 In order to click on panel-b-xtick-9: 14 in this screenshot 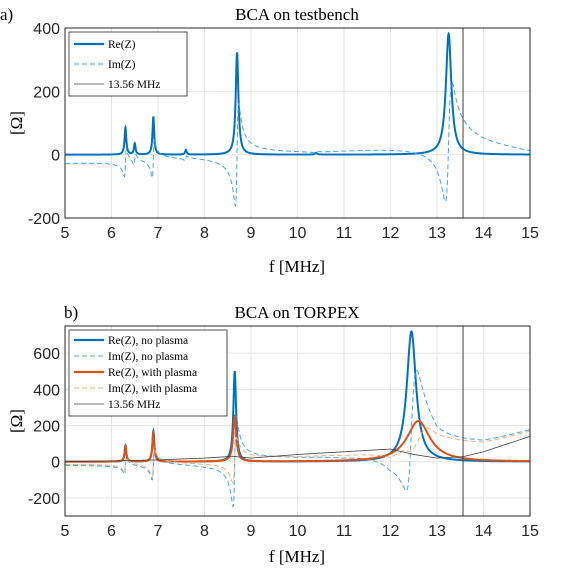, I will do `click(484, 531)`.